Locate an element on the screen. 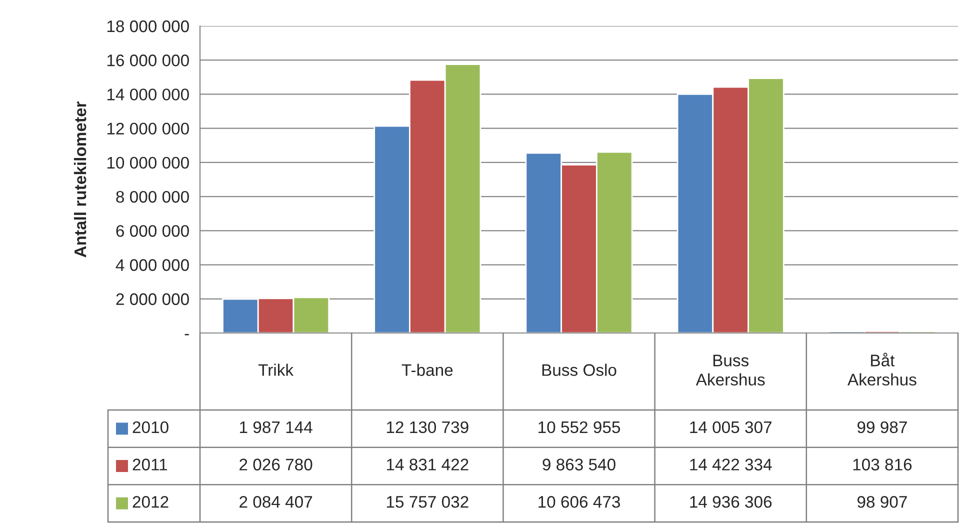  data-label: 12 130 739 is located at coordinates (427, 427).